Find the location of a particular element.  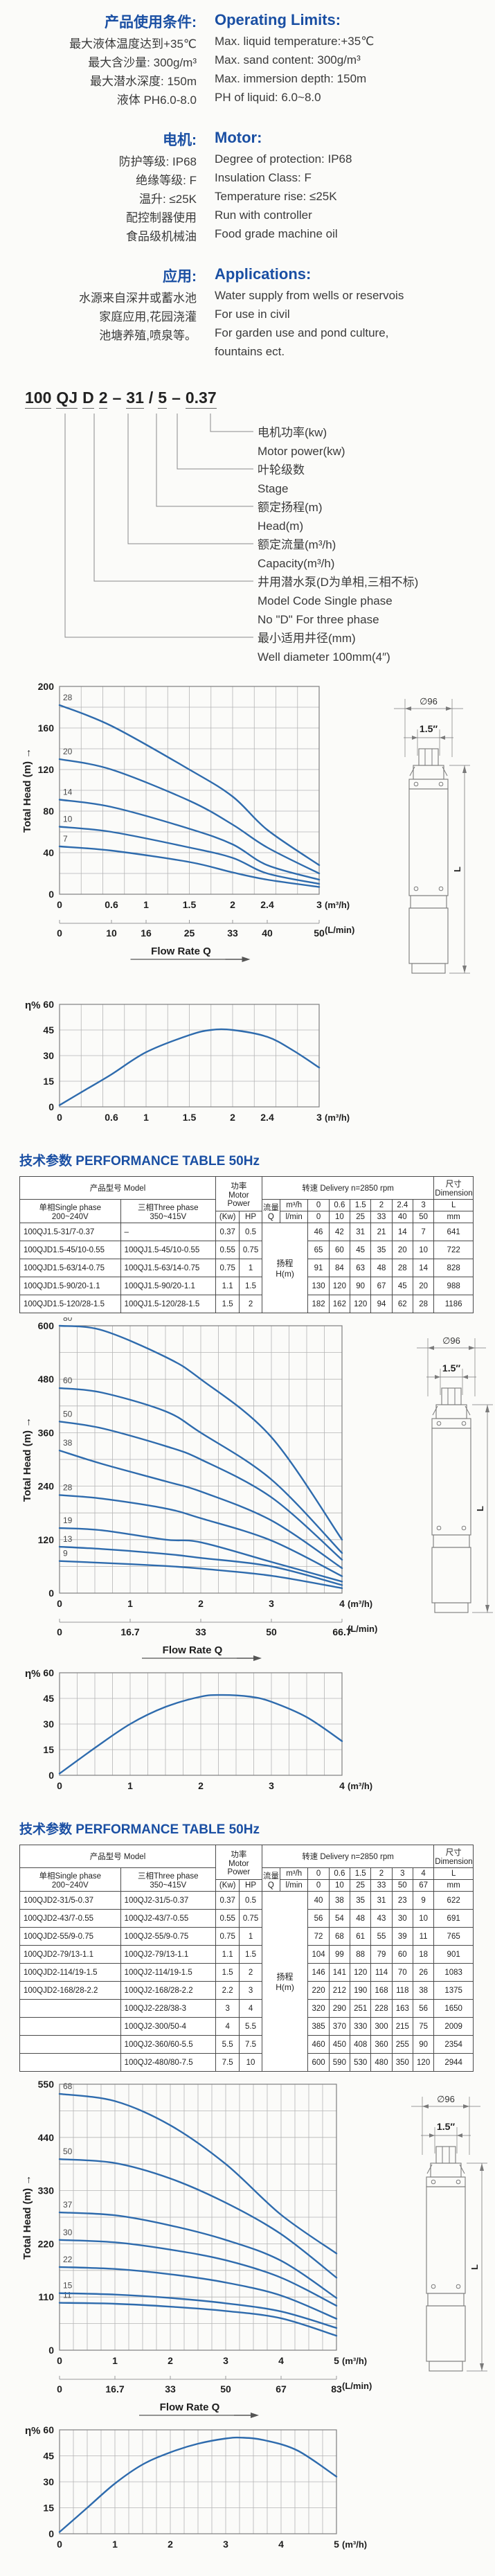

svg-text: 1 is located at coordinates (115, 2544).